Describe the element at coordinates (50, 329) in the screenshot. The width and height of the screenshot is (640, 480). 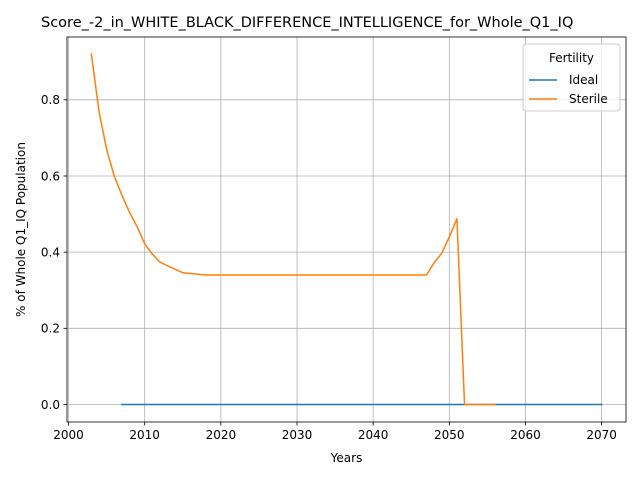
I see `y-tick-label: 0.2` at that location.